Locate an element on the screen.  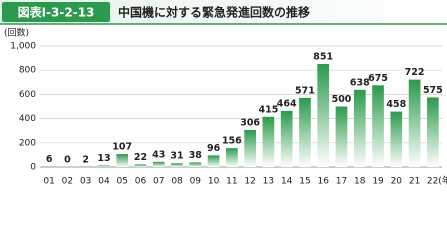
value-label: 675 is located at coordinates (378, 78).